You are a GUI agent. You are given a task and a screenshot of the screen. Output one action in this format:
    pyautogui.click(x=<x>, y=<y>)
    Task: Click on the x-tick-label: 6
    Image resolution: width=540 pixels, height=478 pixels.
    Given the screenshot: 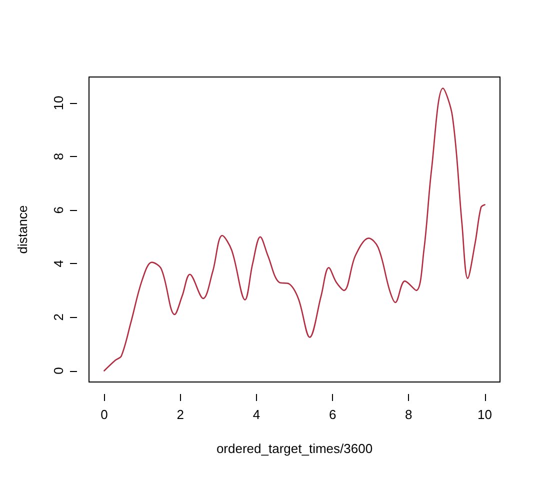 What is the action you would take?
    pyautogui.click(x=332, y=414)
    